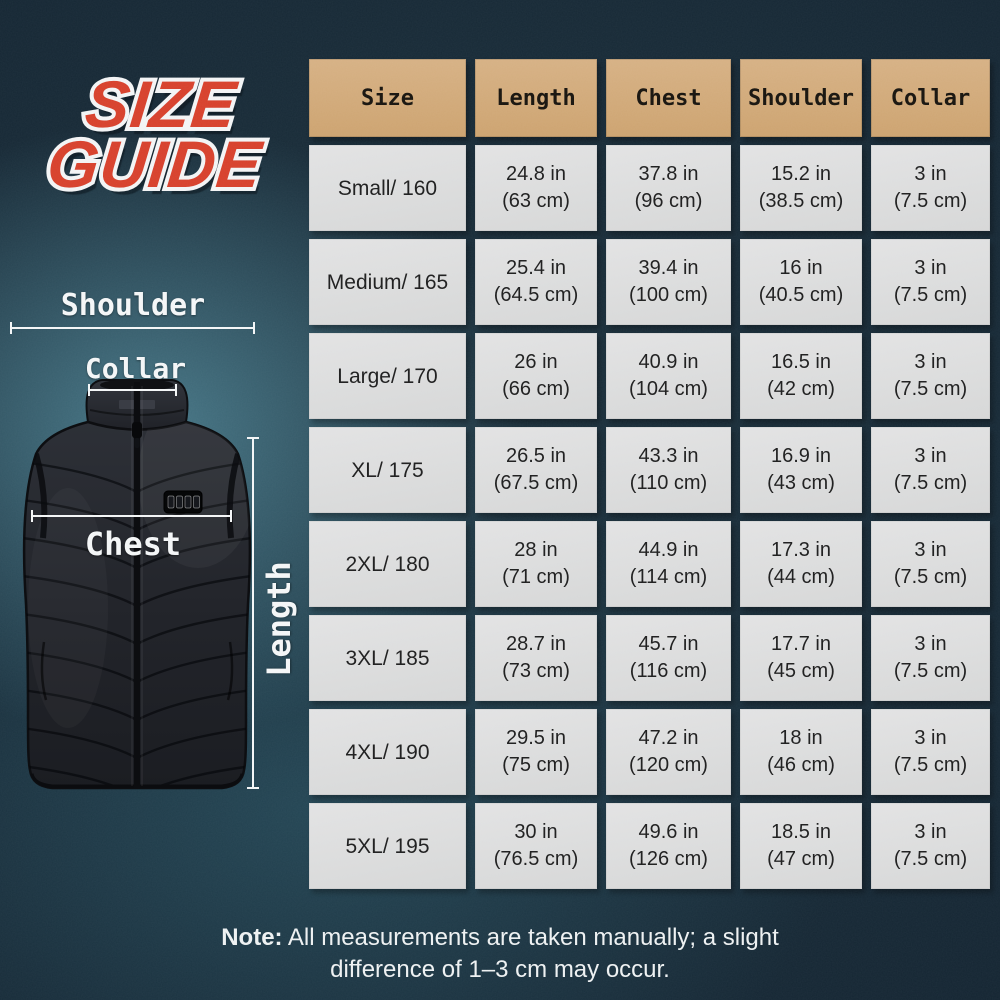 Image resolution: width=1000 pixels, height=1000 pixels. What do you see at coordinates (131, 516) in the screenshot?
I see `chest-measure-line` at bounding box center [131, 516].